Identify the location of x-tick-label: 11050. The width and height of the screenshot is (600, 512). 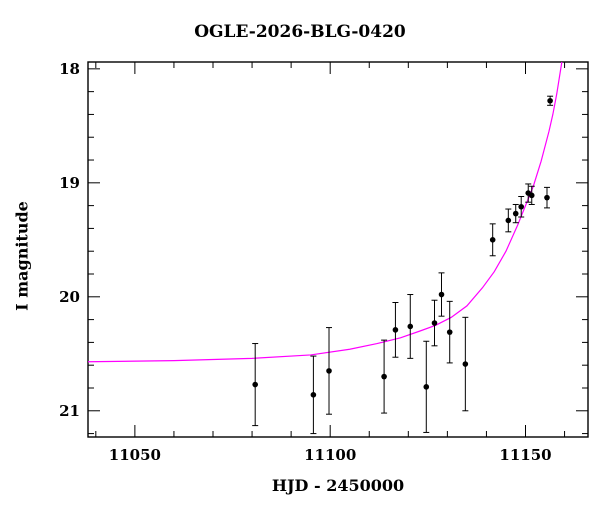
(135, 455).